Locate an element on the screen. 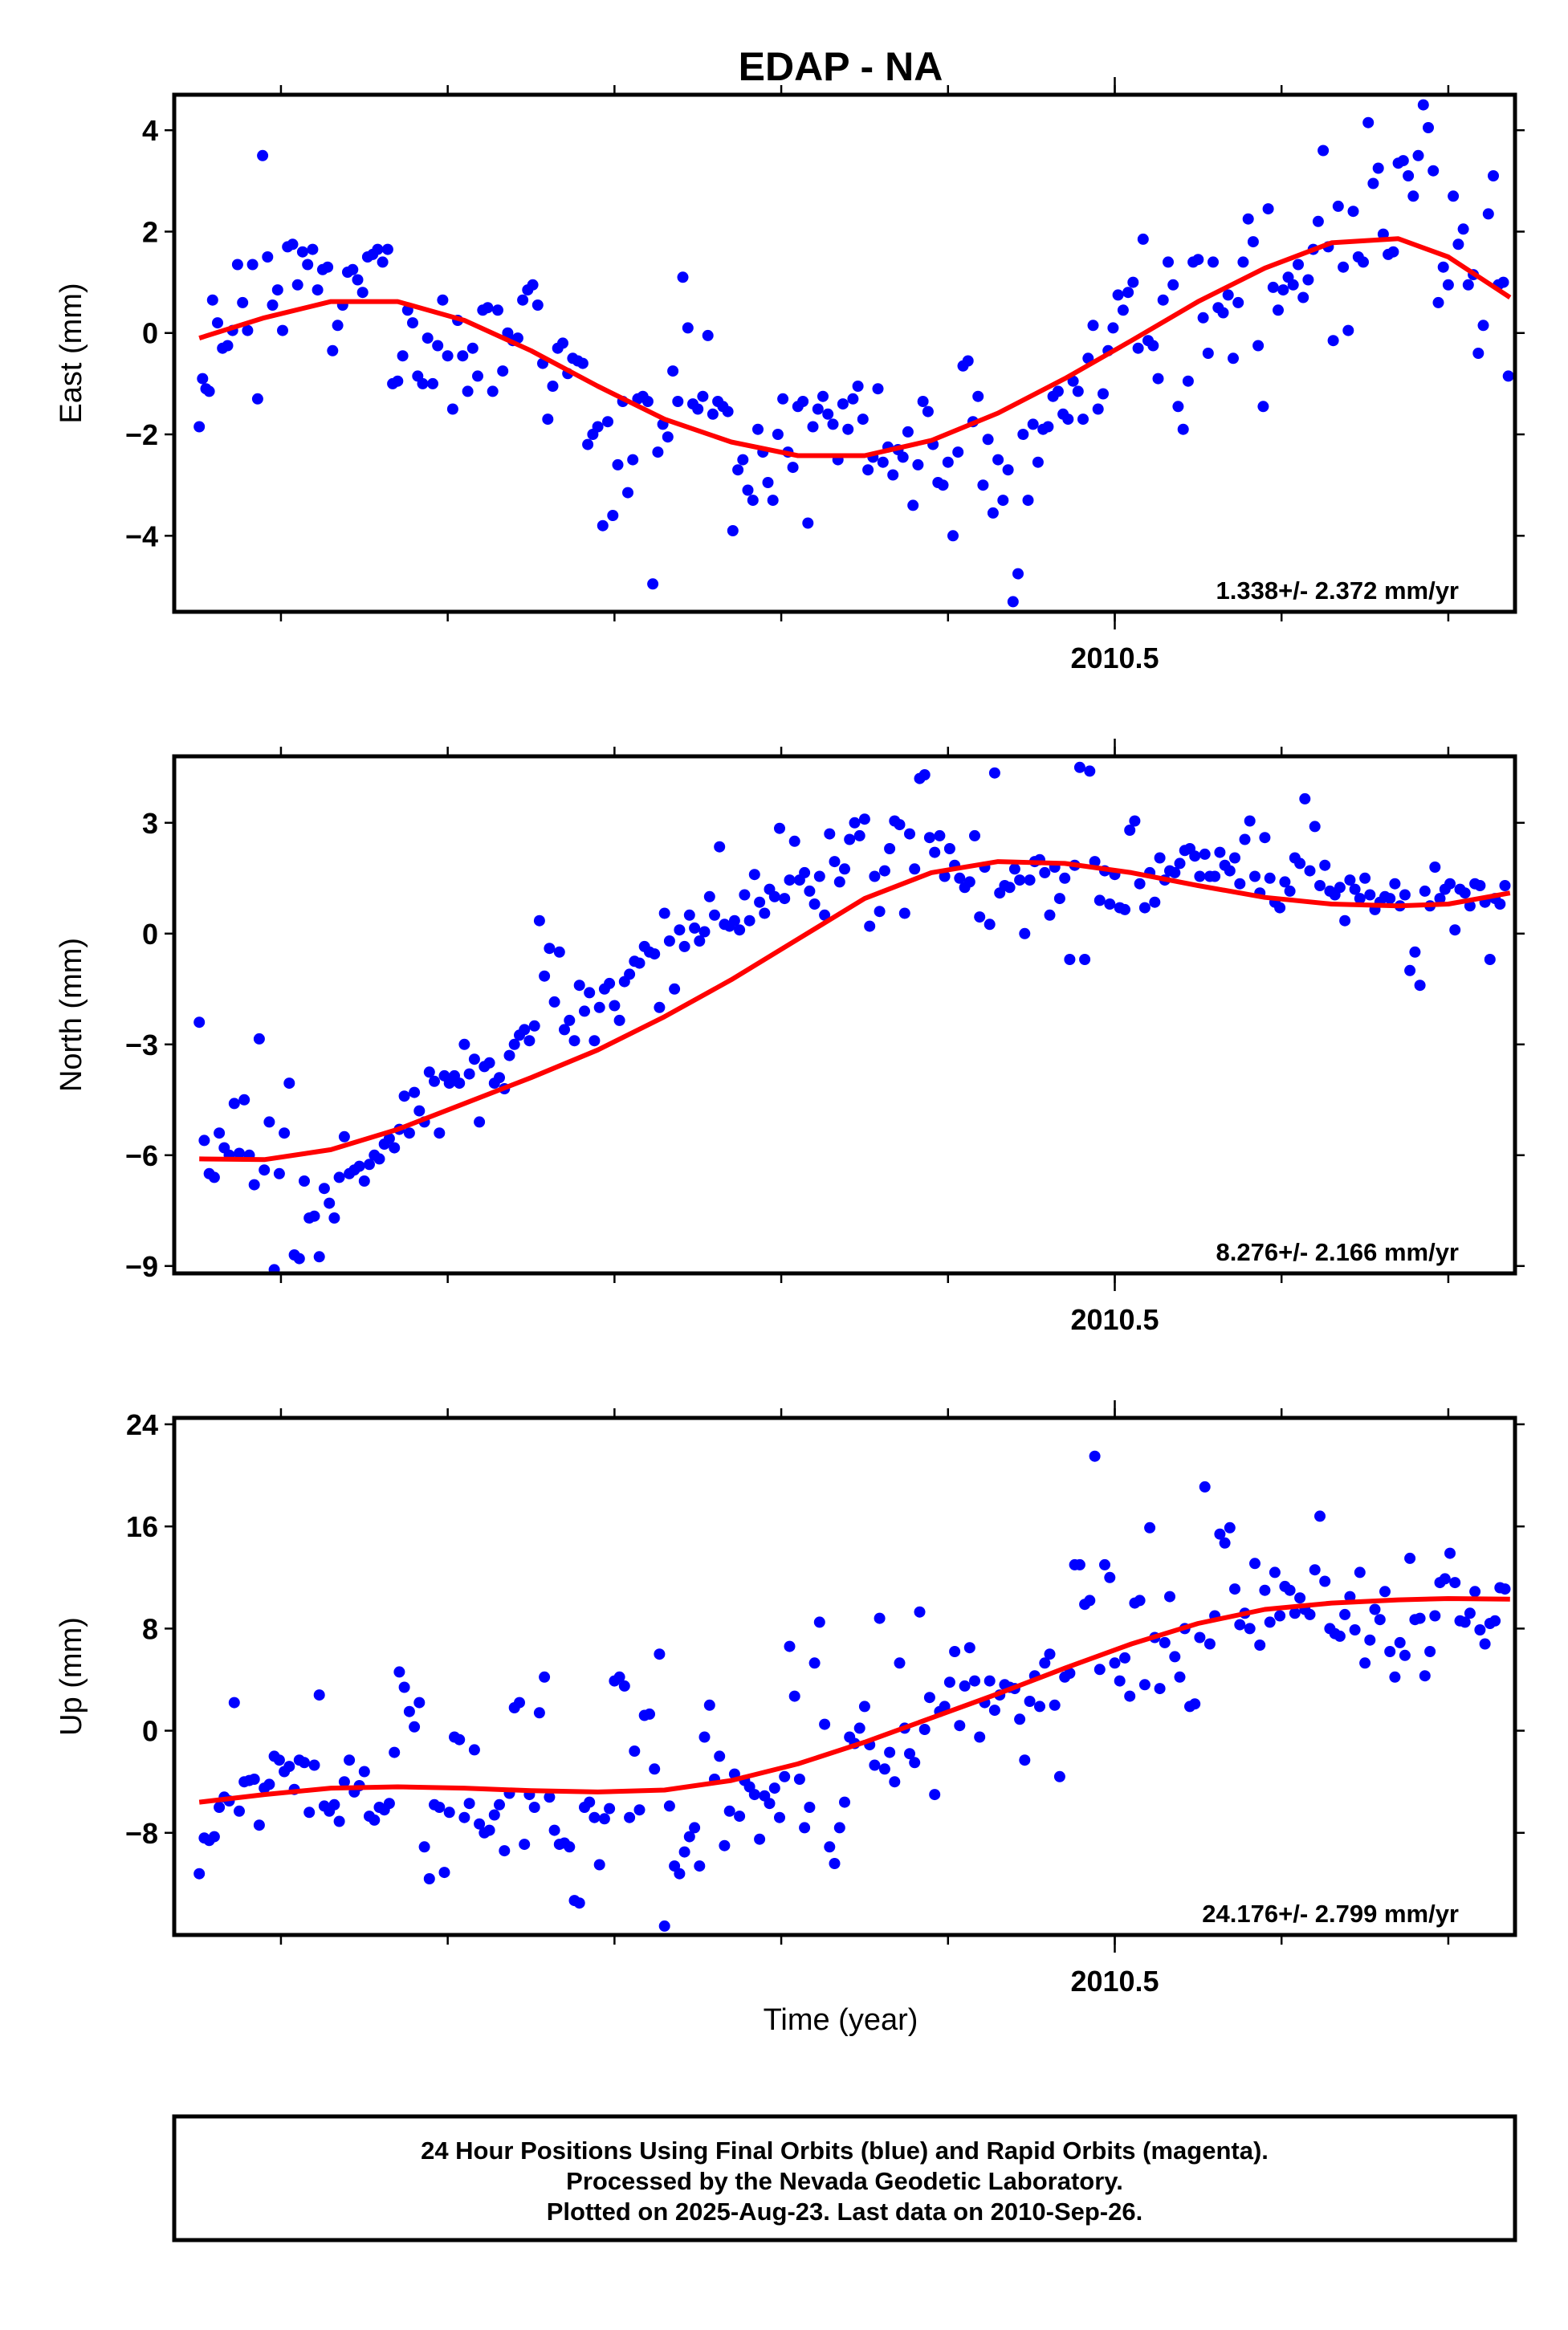  y-tick-label: −8 is located at coordinates (141, 1833).